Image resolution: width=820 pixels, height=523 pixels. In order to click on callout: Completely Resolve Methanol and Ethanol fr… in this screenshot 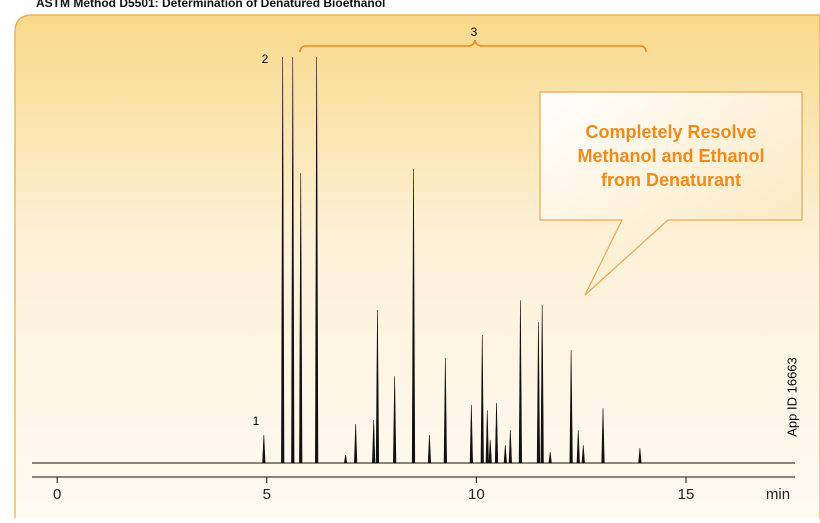, I will do `click(671, 156)`.